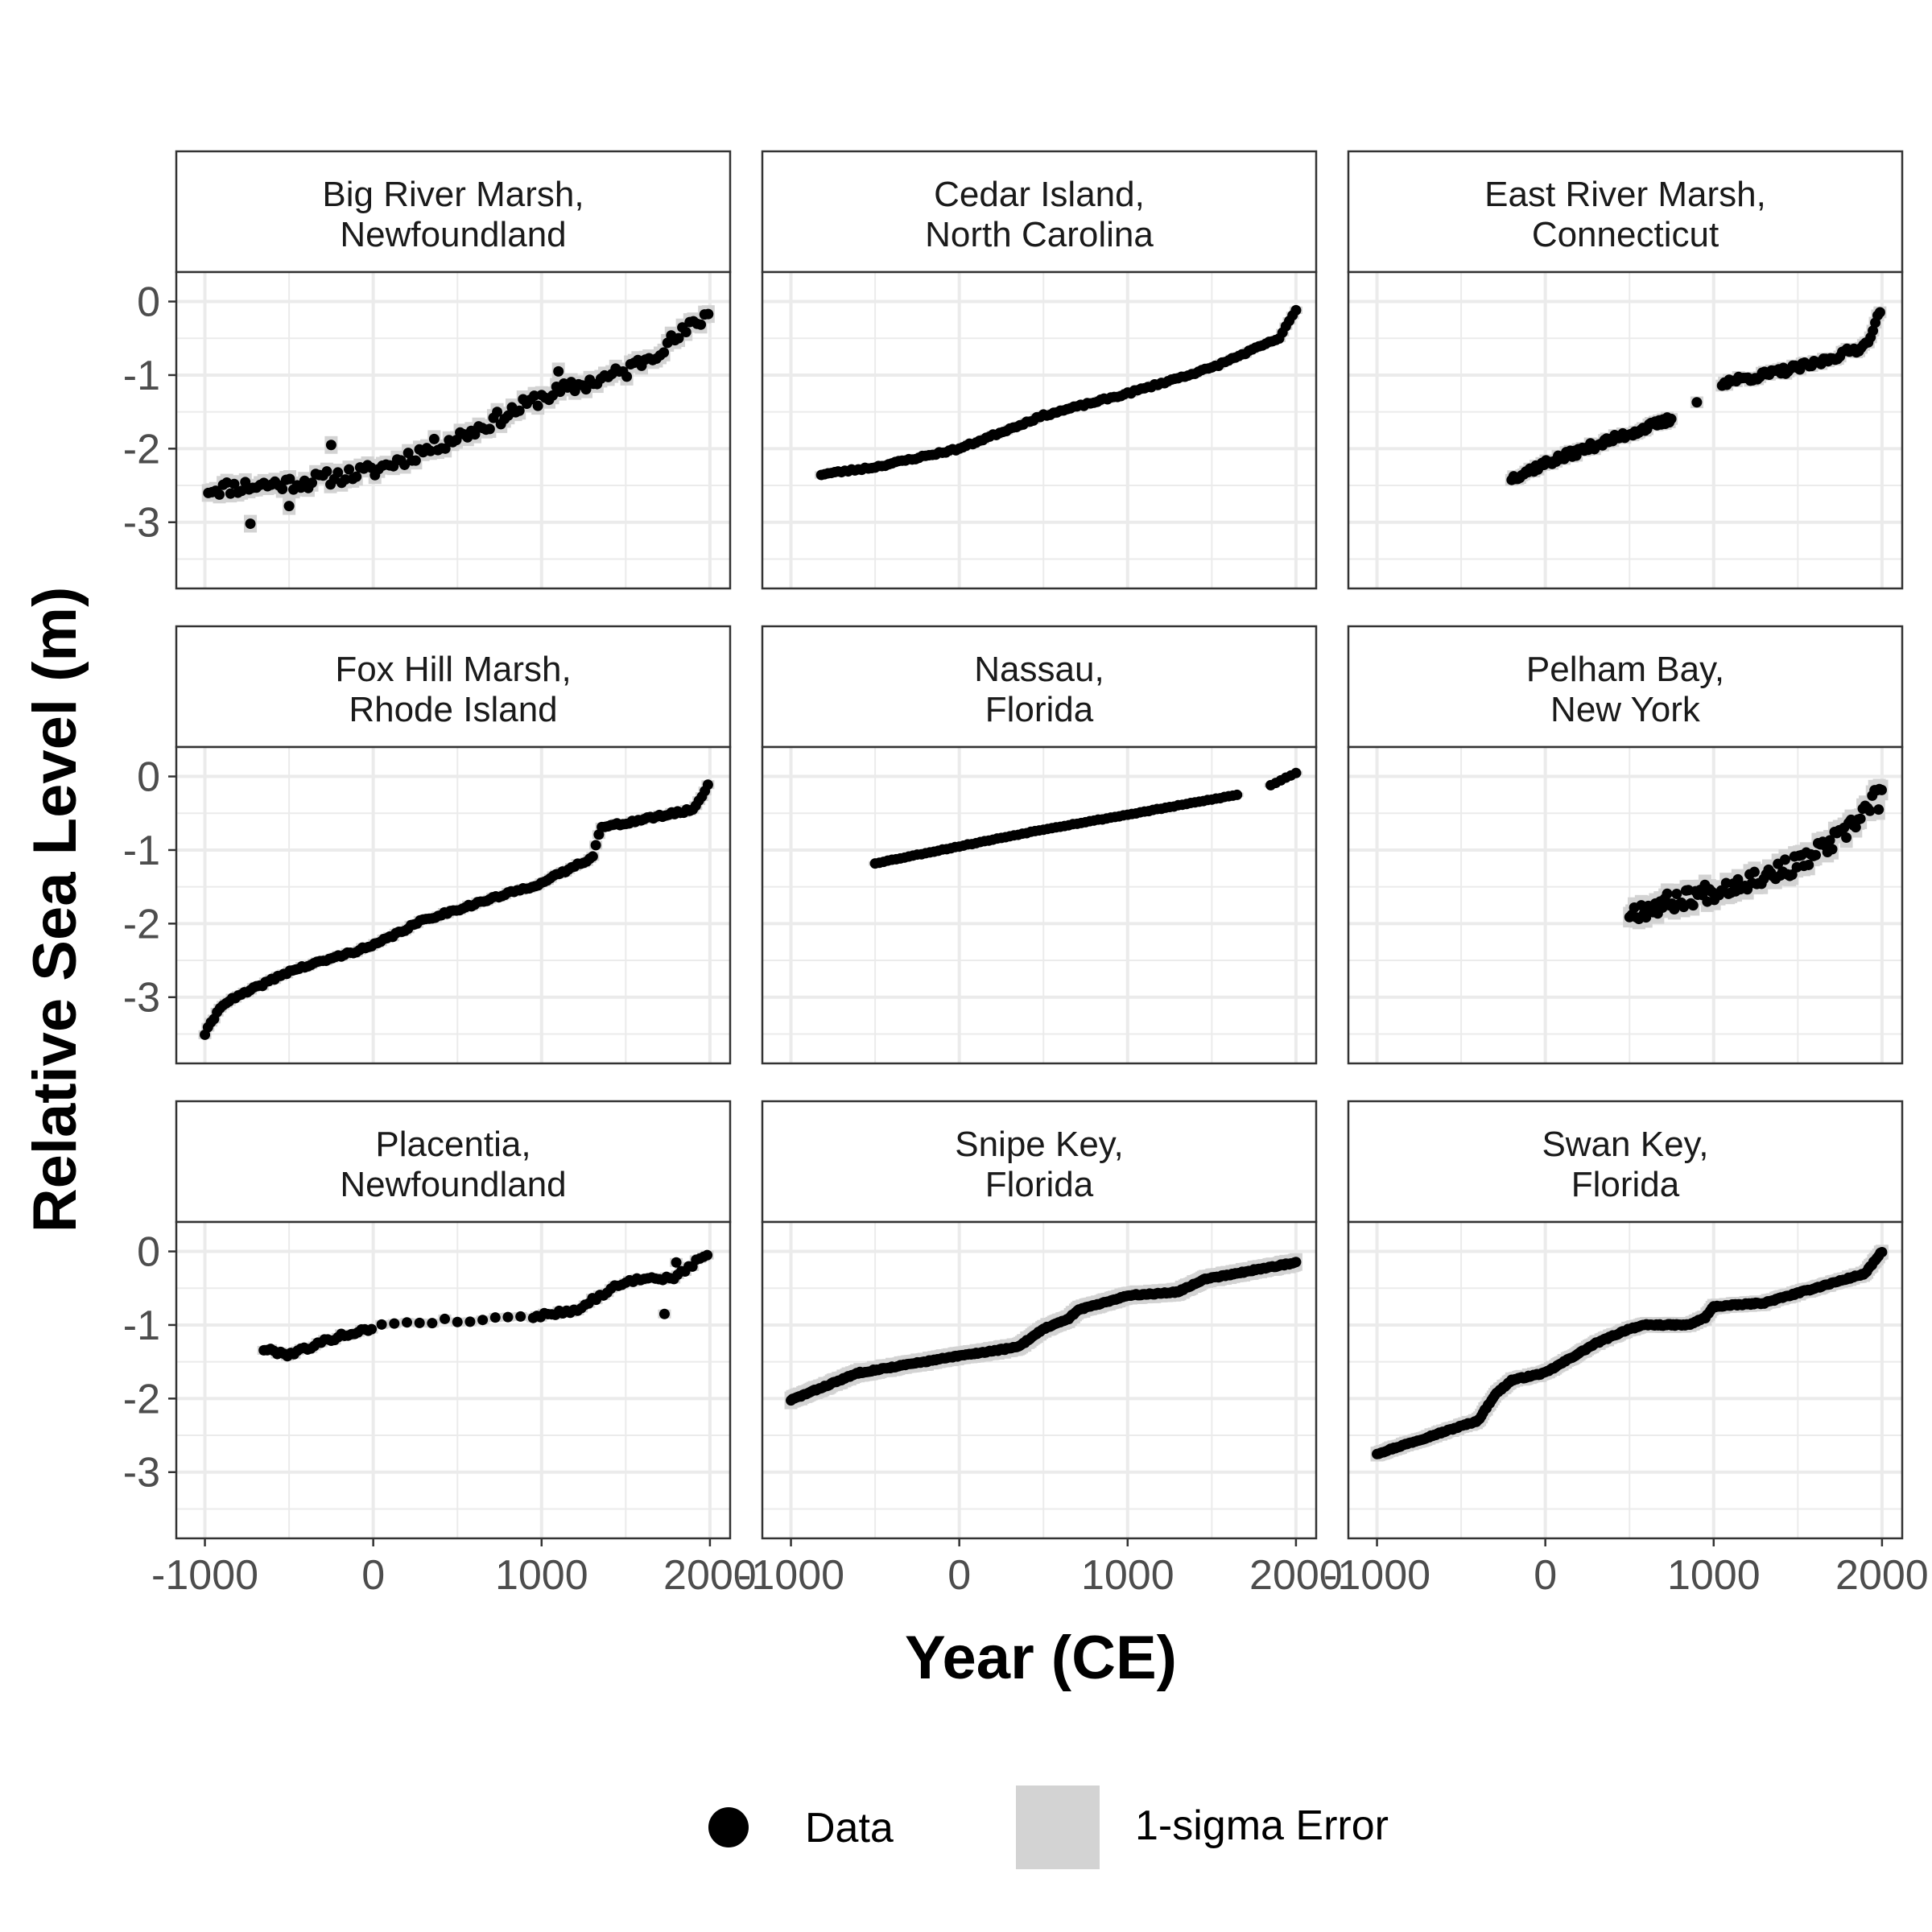 The height and width of the screenshot is (1932, 1932). I want to click on panel-title-line1: Nassau,, so click(1039, 669).